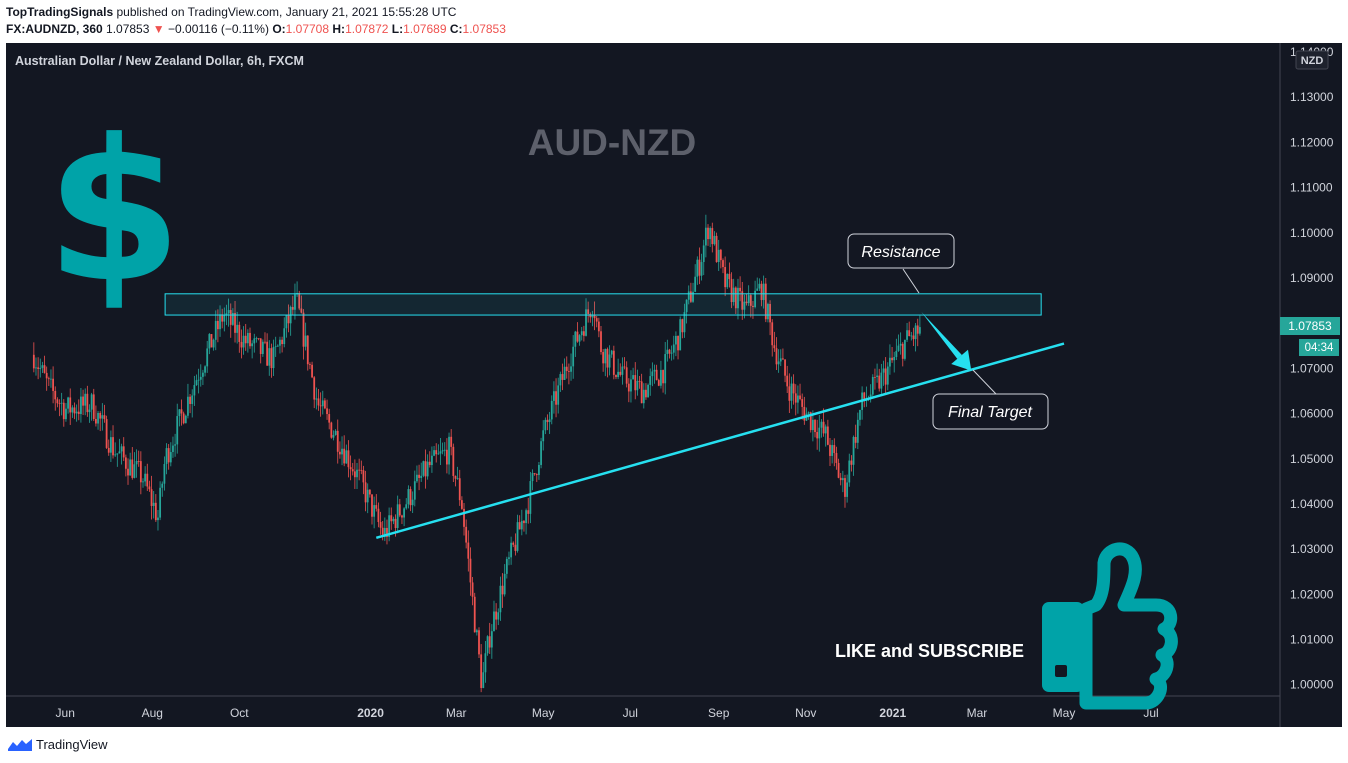 The height and width of the screenshot is (763, 1348). I want to click on support-trendline, so click(720, 441).